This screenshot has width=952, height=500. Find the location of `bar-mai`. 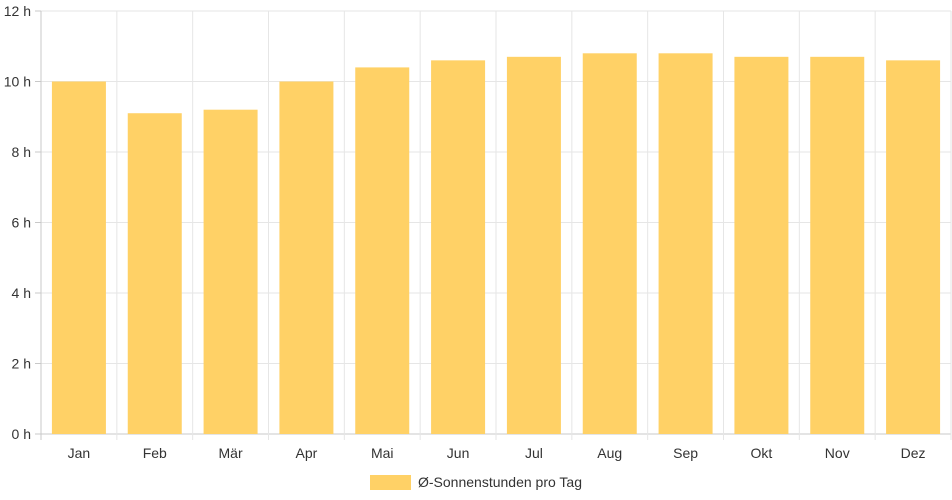

bar-mai is located at coordinates (382, 251).